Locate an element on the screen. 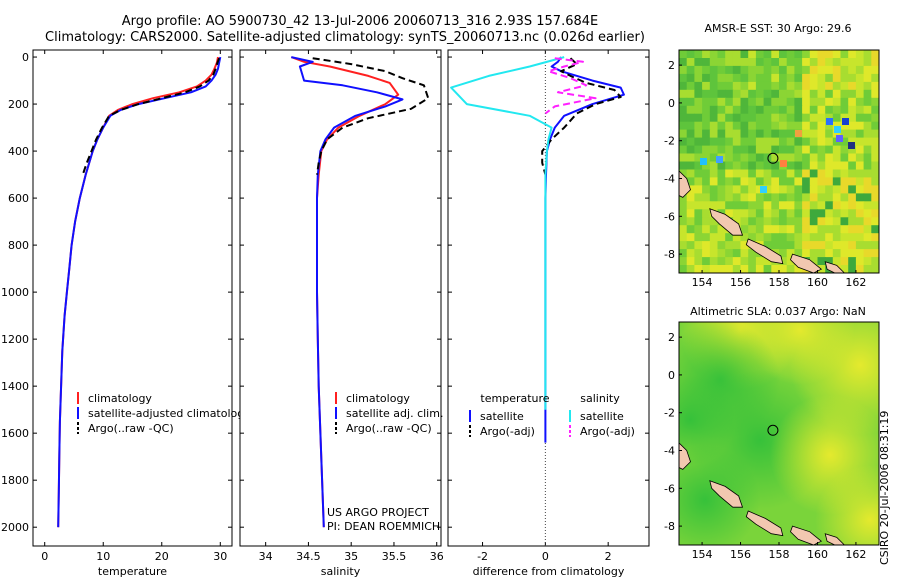 Image resolution: width=900 pixels, height=580 pixels. map-x-tick-label: 160 is located at coordinates (817, 554).